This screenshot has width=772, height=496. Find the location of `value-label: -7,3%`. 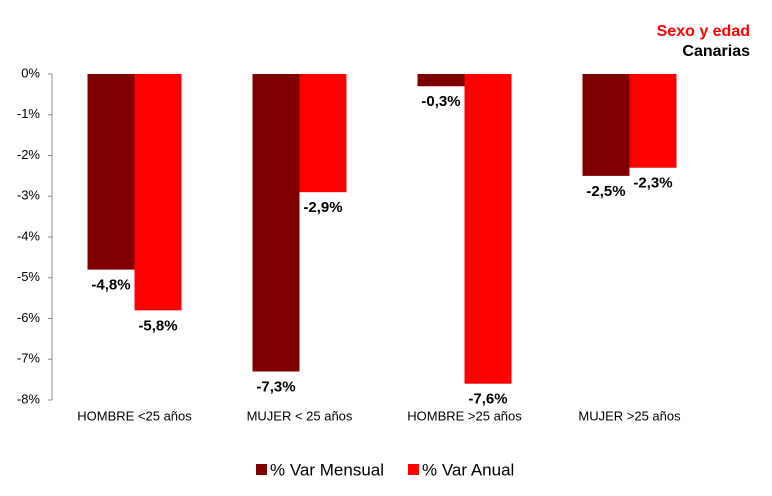

value-label: -7,3% is located at coordinates (275, 386).